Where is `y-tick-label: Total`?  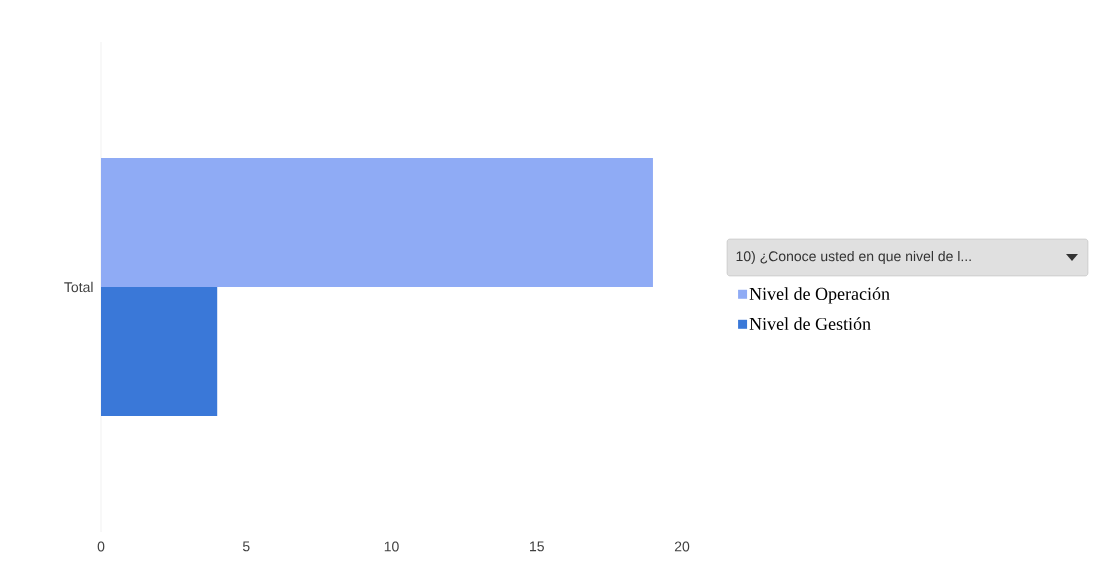
y-tick-label: Total is located at coordinates (78, 287).